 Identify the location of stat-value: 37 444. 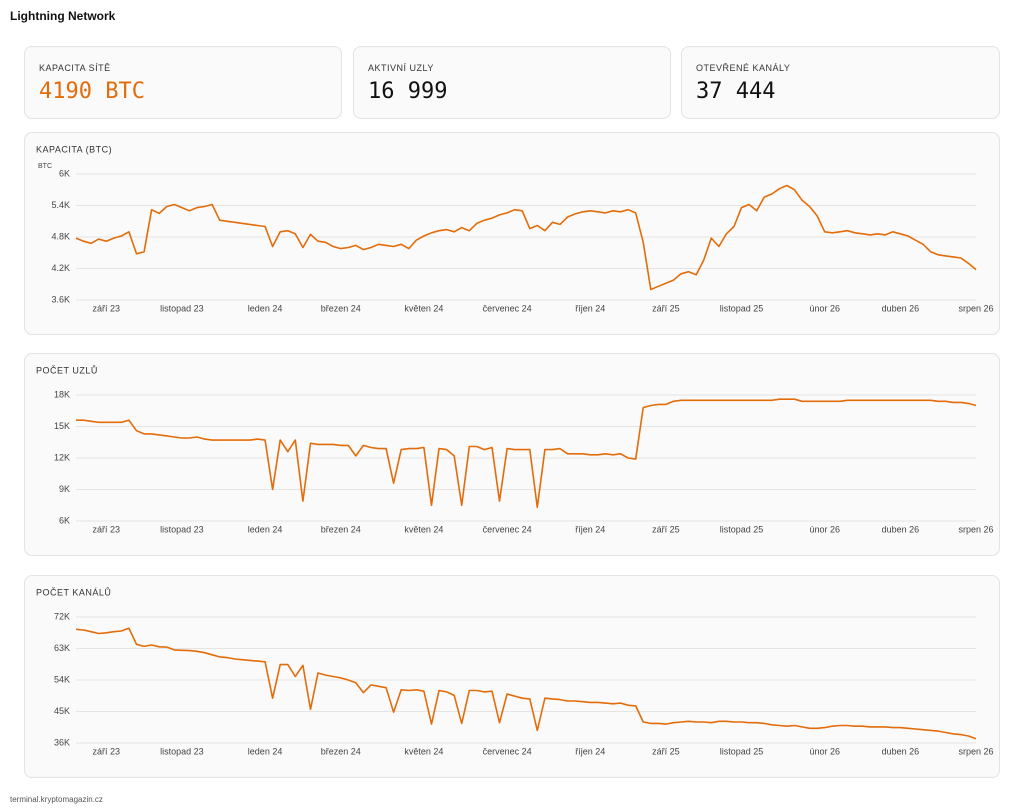
(736, 91).